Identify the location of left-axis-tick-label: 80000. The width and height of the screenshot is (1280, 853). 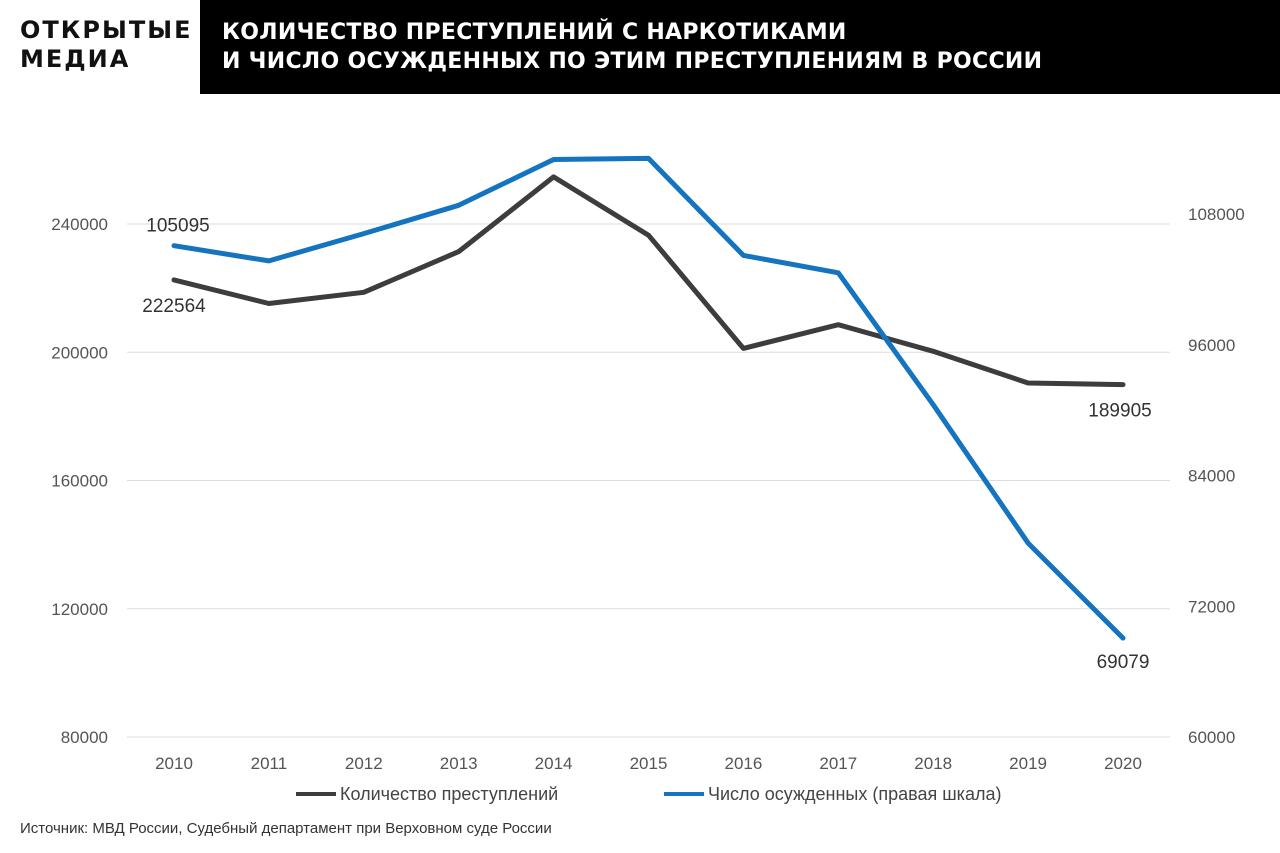
(84, 737).